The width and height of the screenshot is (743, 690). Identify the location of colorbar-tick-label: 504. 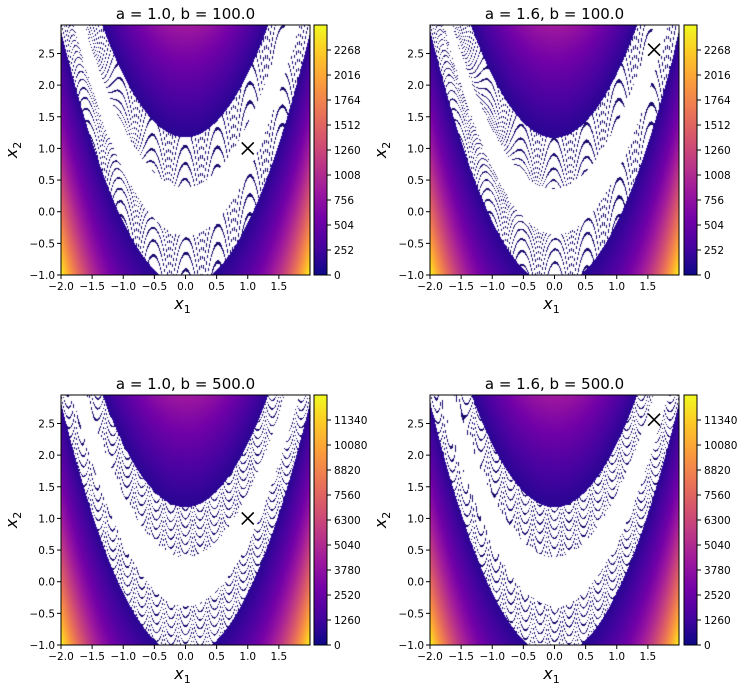
(714, 226).